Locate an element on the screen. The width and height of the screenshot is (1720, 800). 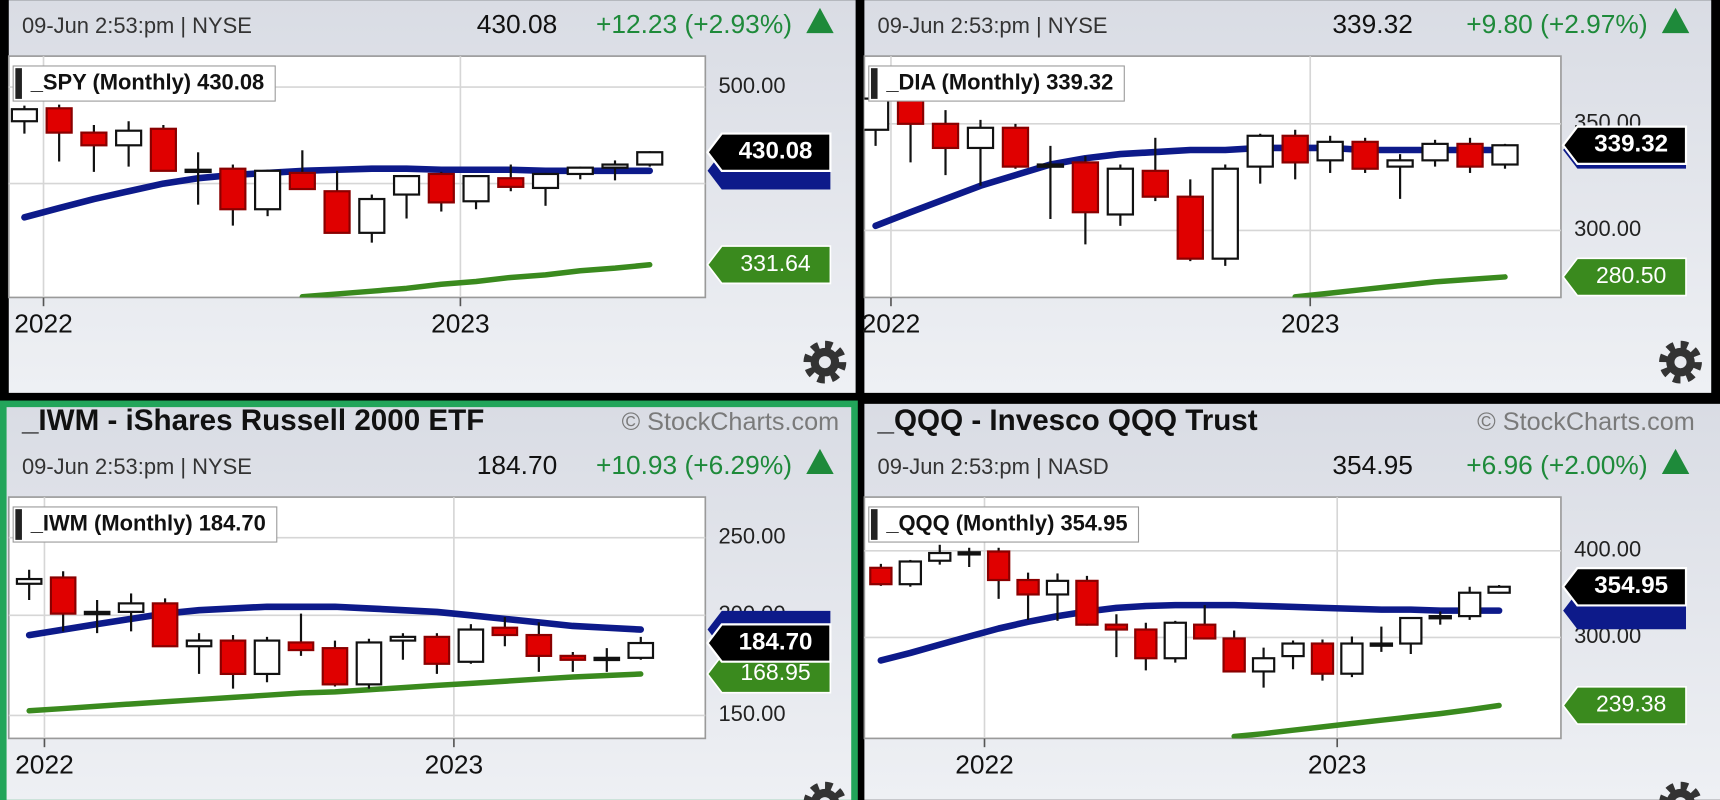
ma-badge-label: 239.38 is located at coordinates (1631, 704).